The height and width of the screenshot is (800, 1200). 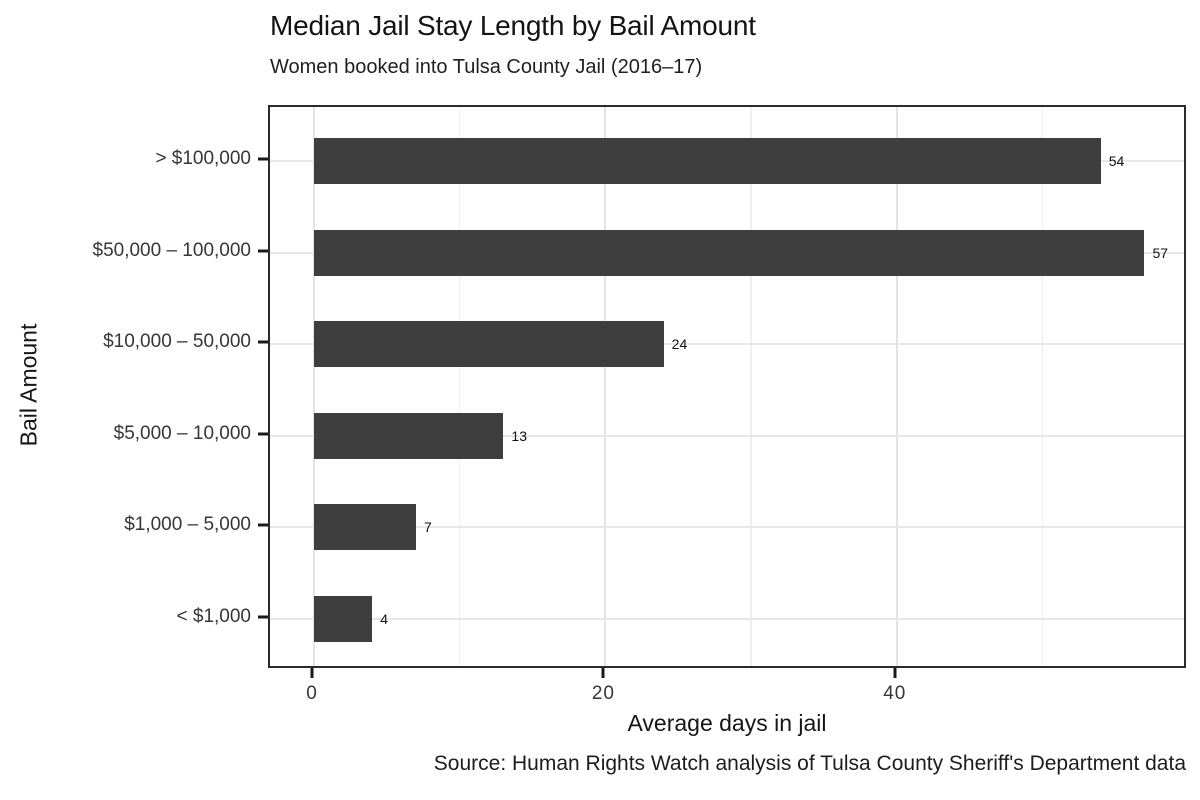 What do you see at coordinates (1160, 252) in the screenshot?
I see `bar-value-label: 57` at bounding box center [1160, 252].